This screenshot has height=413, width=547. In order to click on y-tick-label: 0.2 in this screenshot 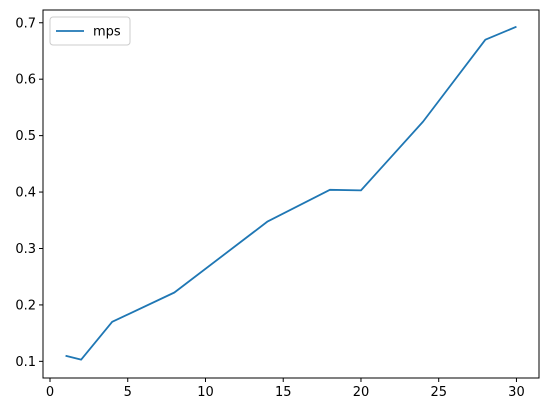, I will do `click(25, 305)`.